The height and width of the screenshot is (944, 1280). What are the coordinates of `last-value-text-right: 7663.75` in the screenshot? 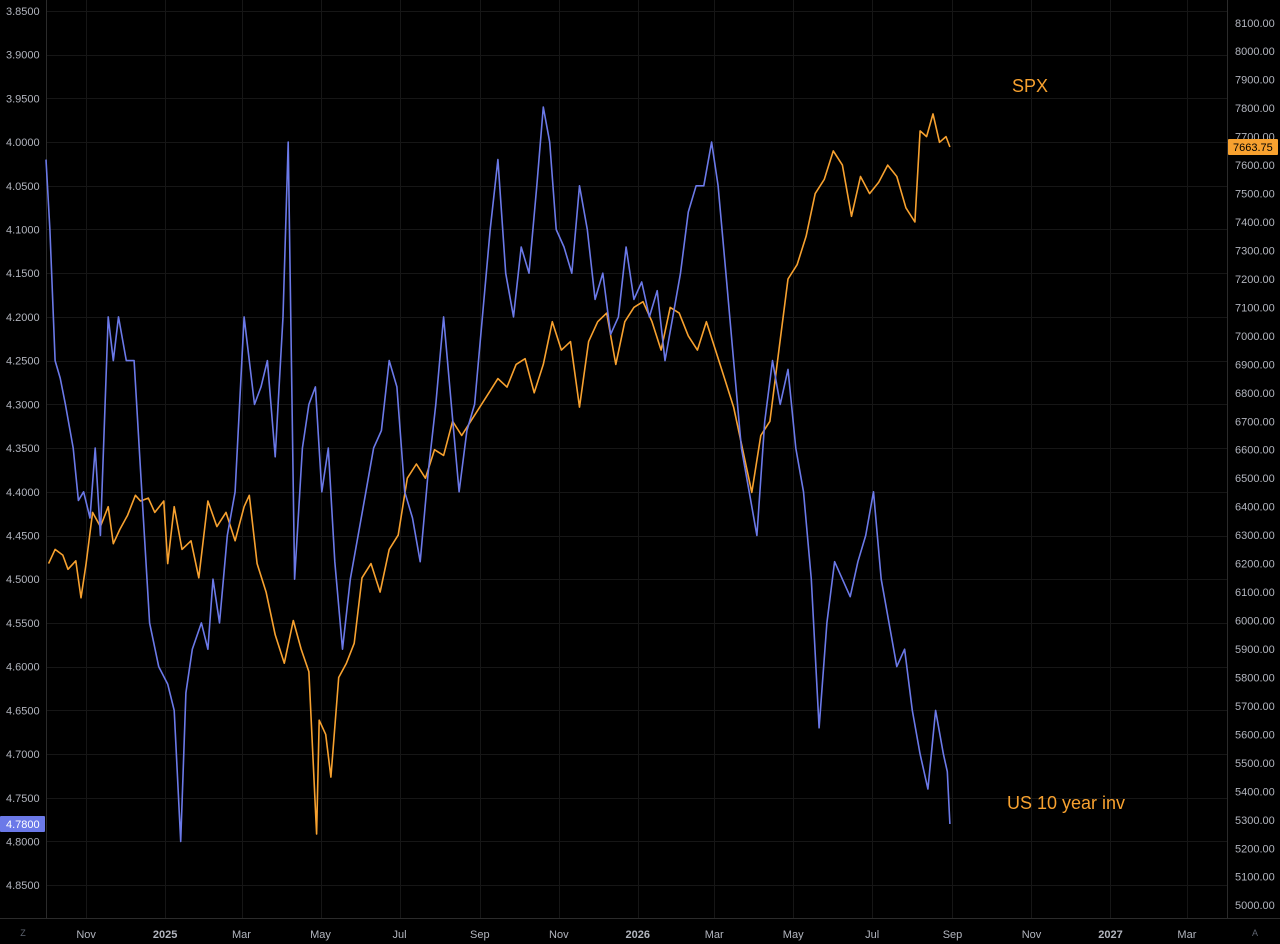 It's located at (1253, 148).